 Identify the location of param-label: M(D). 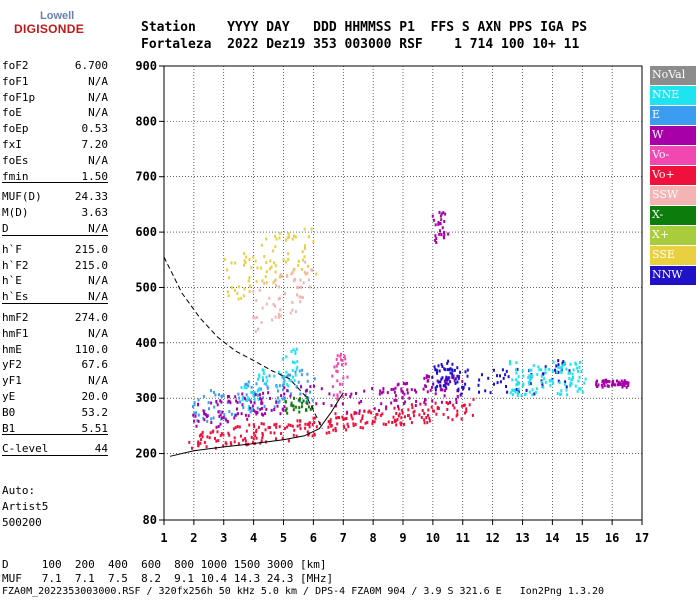
(15, 213).